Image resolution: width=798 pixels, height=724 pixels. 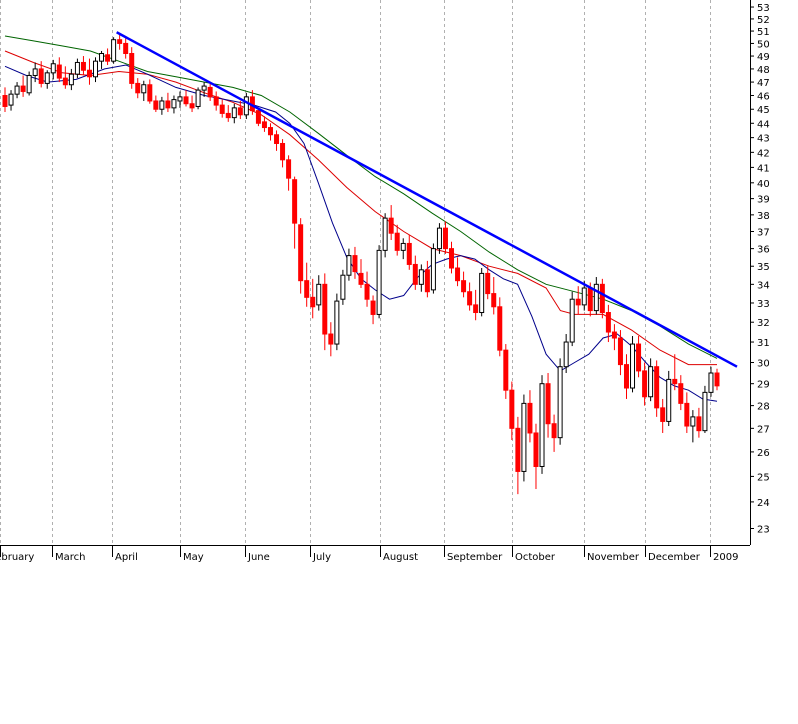 What do you see at coordinates (763, 323) in the screenshot?
I see `y-tick-label: 32` at bounding box center [763, 323].